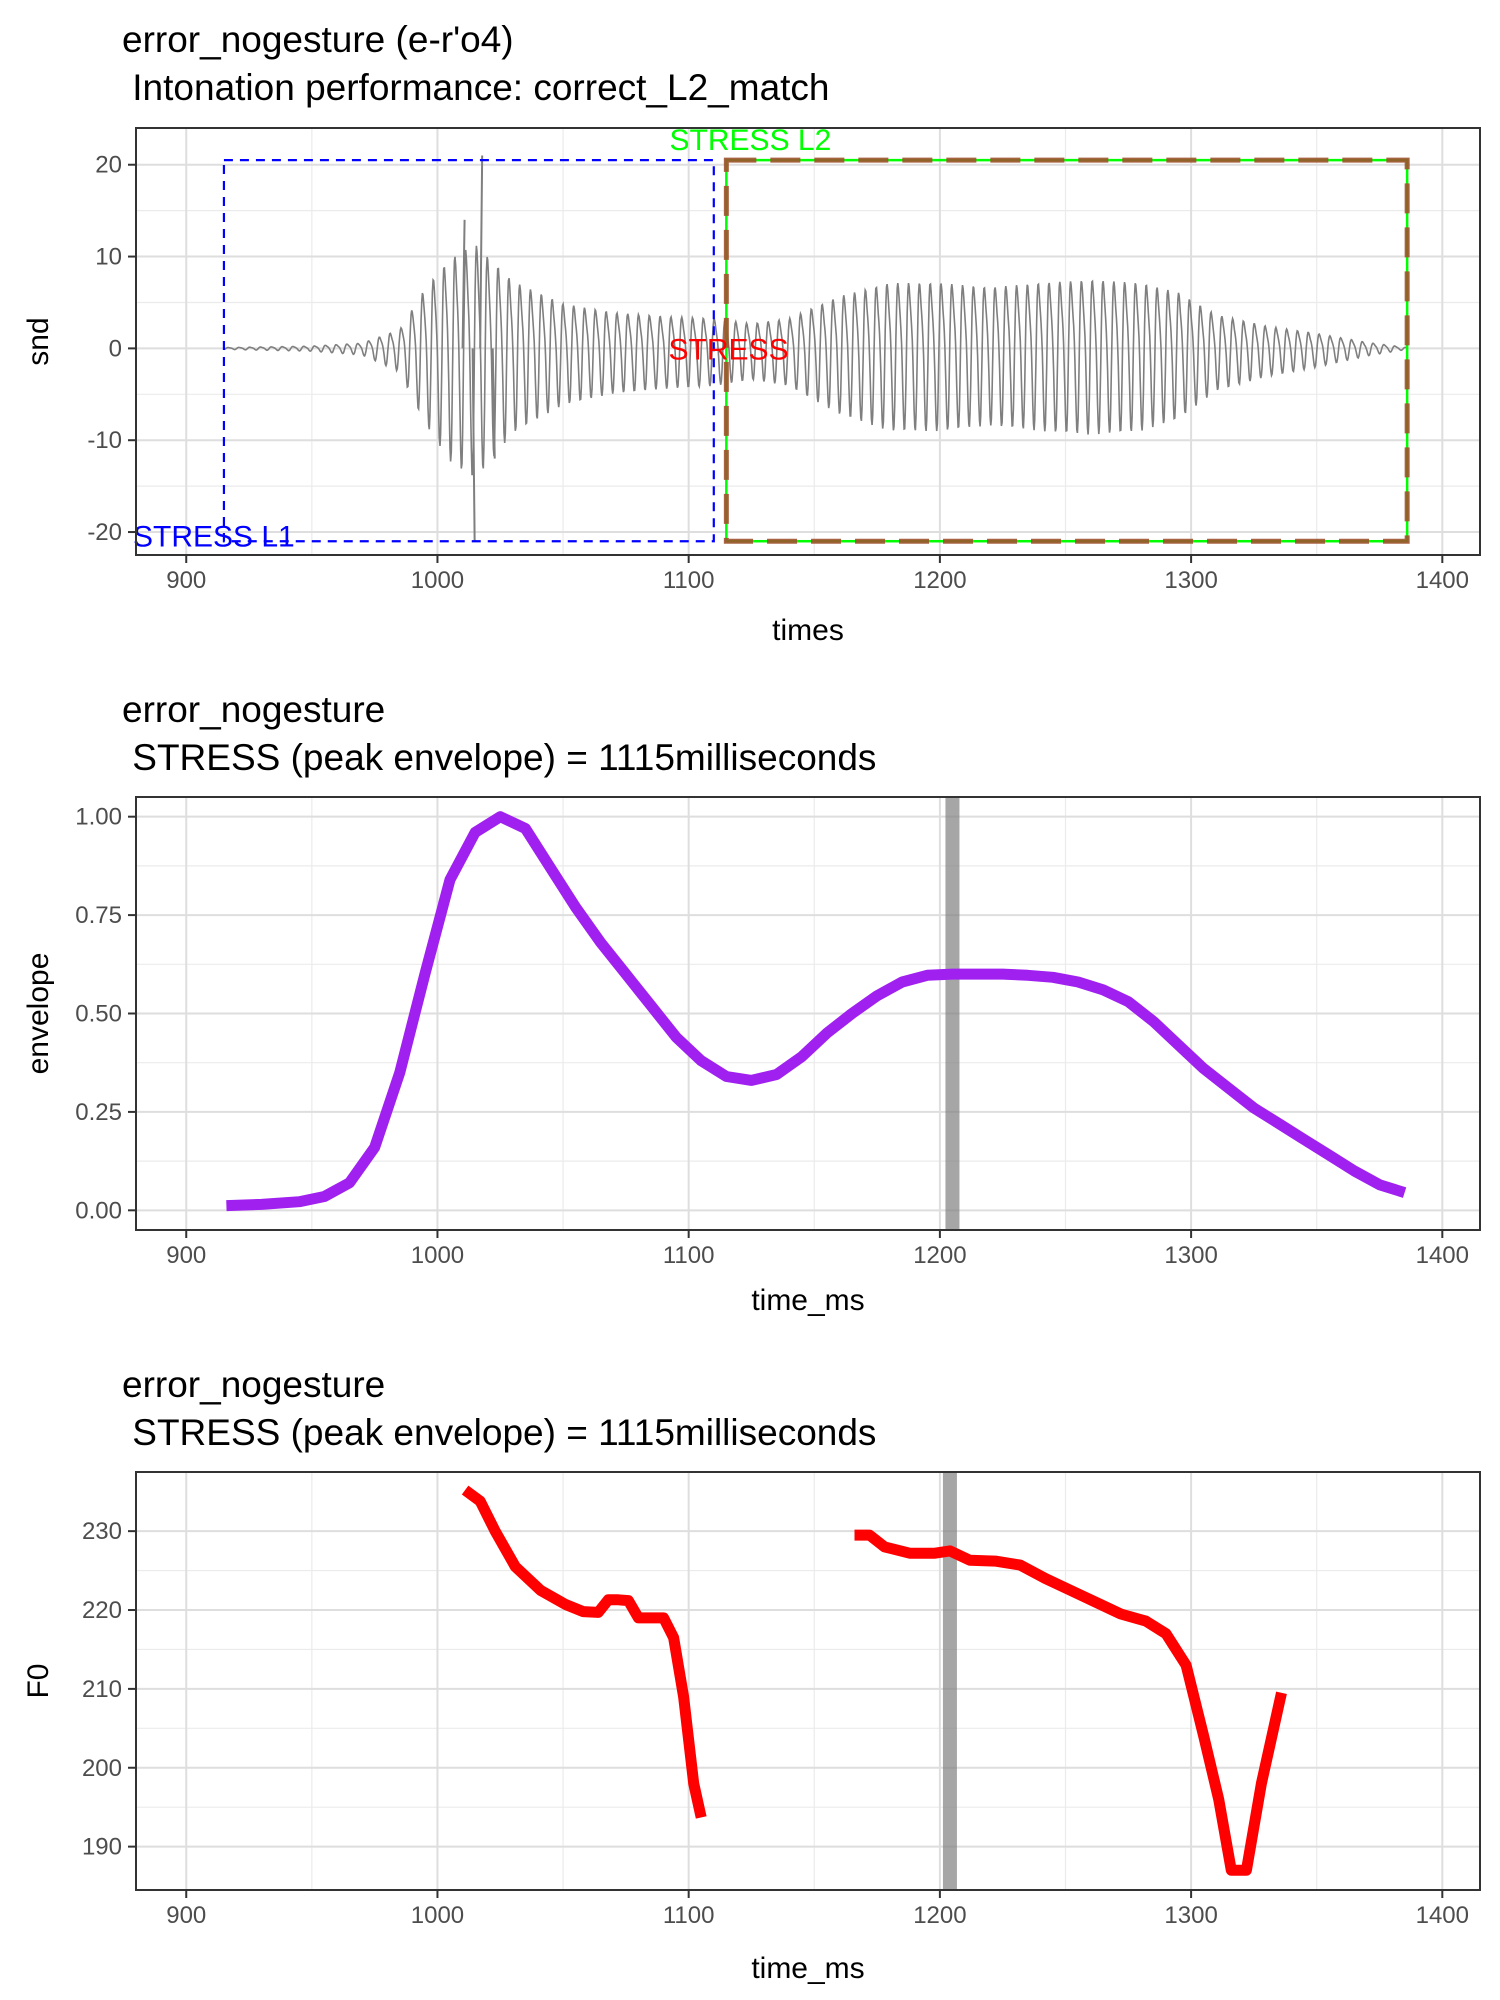 The width and height of the screenshot is (1500, 2000). What do you see at coordinates (98, 1210) in the screenshot?
I see `y-tick-label: 0.00` at bounding box center [98, 1210].